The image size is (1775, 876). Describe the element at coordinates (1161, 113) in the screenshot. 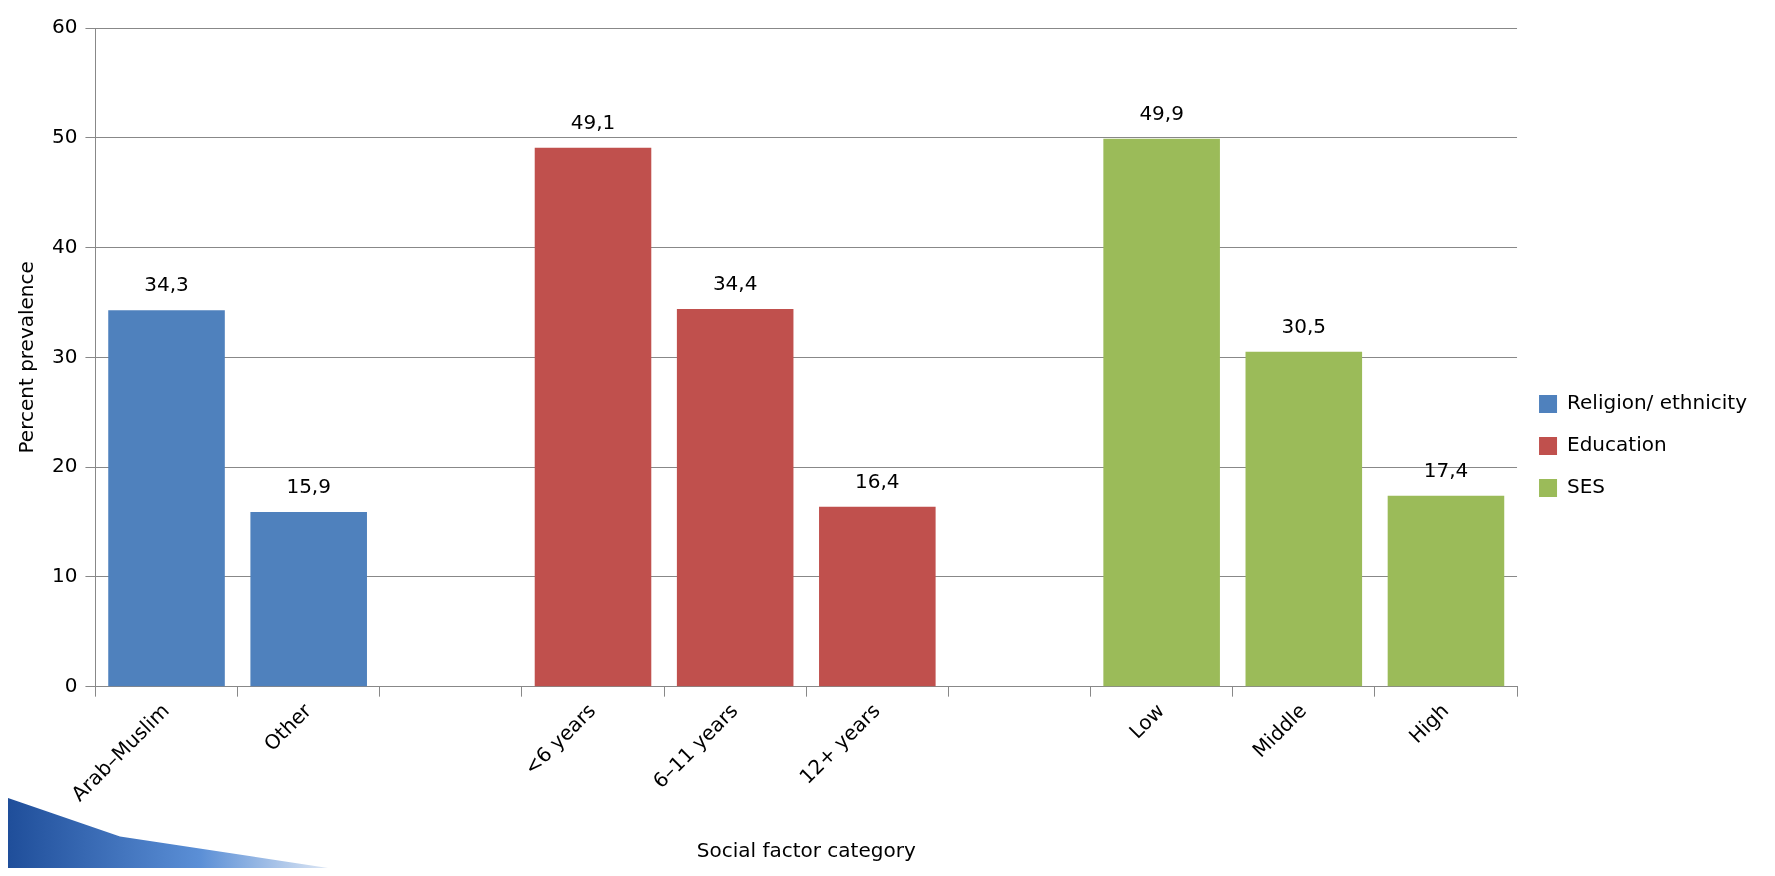

I see `data-label: 49,9` at that location.